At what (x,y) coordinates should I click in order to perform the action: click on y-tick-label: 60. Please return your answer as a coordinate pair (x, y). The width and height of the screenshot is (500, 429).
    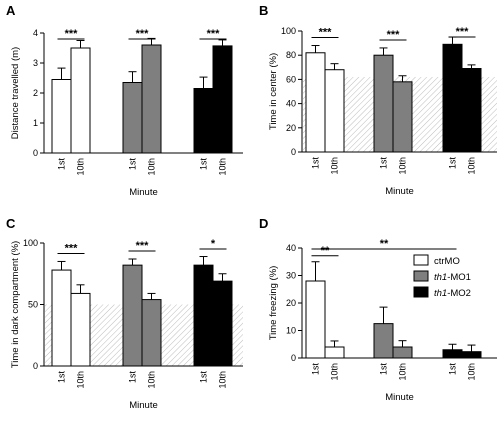
    Looking at the image, I should click on (291, 79).